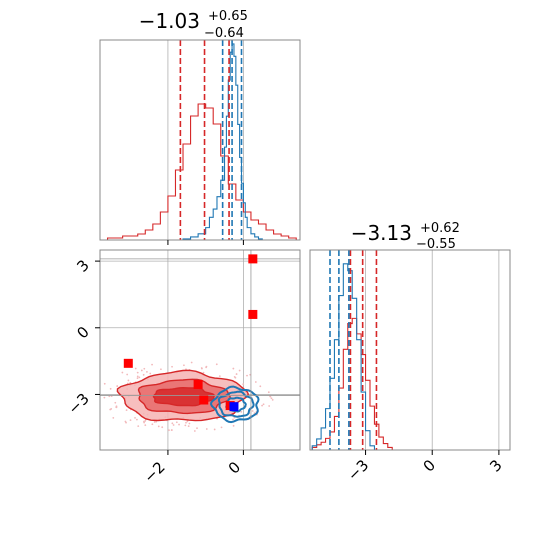 Image resolution: width=550 pixels, height=550 pixels. What do you see at coordinates (82, 332) in the screenshot?
I see `y-tick-label: 0` at bounding box center [82, 332].